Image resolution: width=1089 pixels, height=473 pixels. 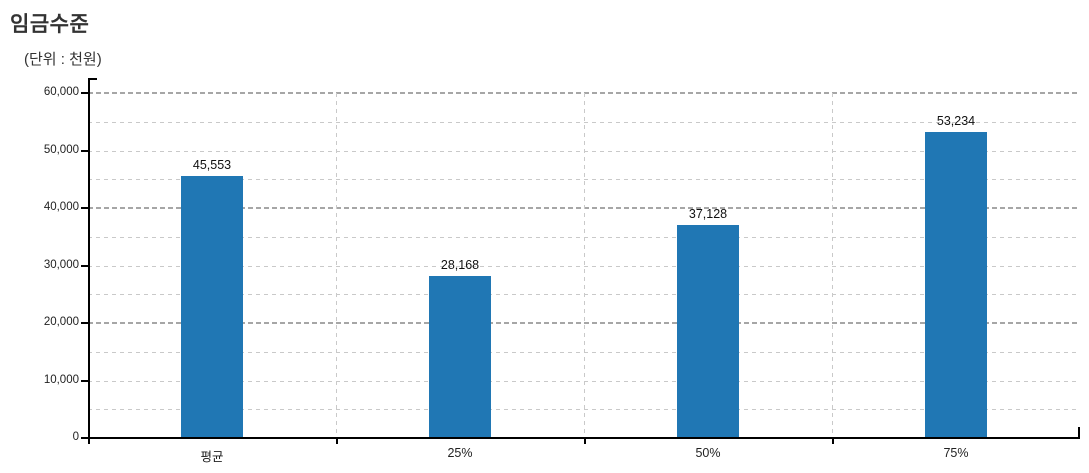 I want to click on category-label: 75%, so click(x=956, y=453).